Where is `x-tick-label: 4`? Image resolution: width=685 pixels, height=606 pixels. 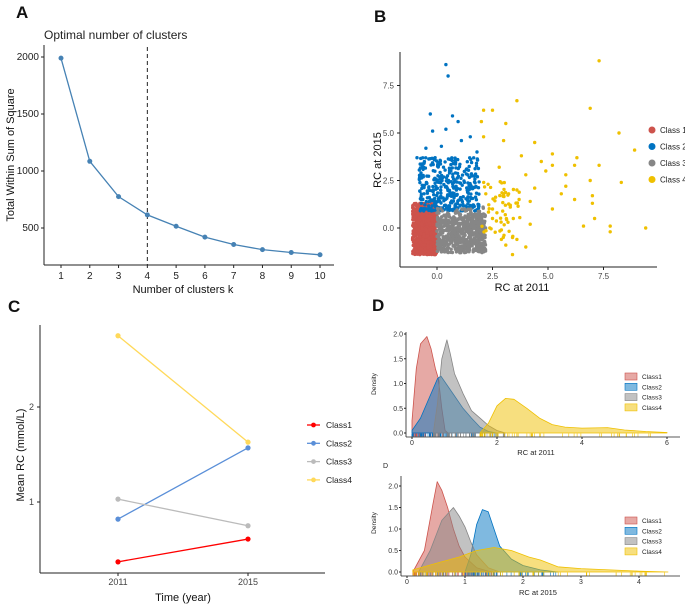
x-tick-label: 4 is located at coordinates (582, 443).